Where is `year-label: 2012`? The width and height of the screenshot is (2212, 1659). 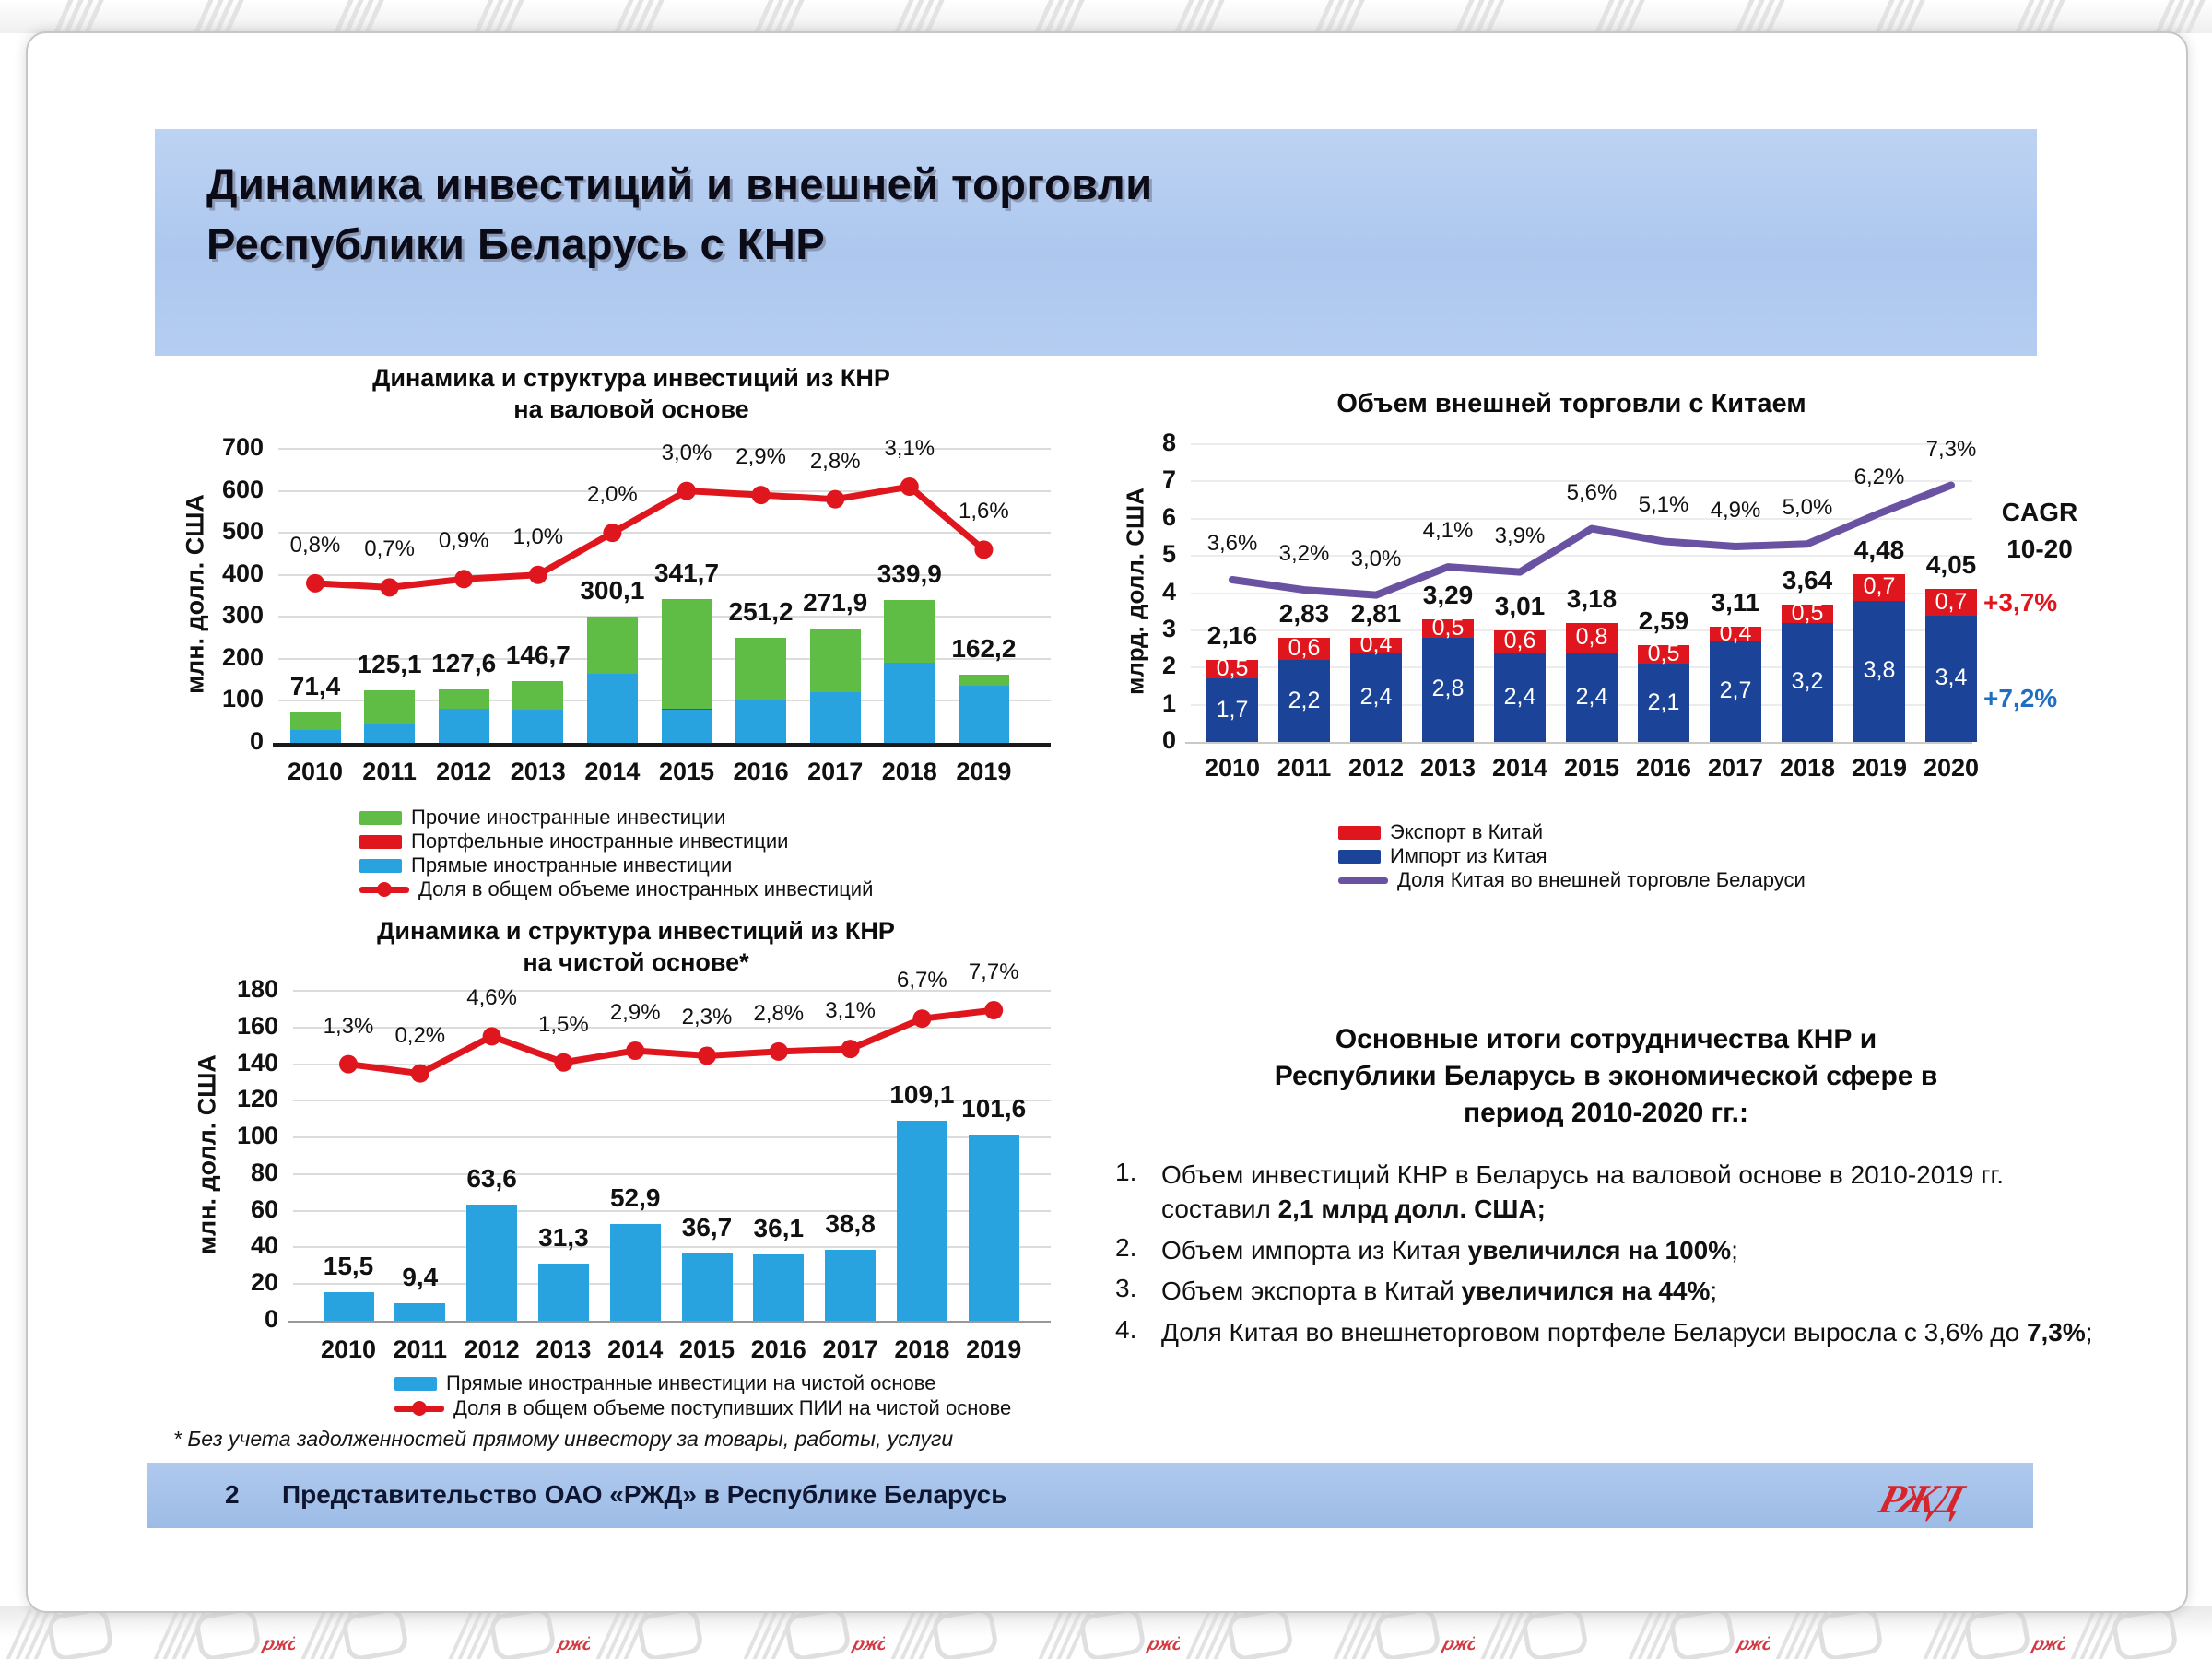
year-label: 2012 is located at coordinates (464, 771).